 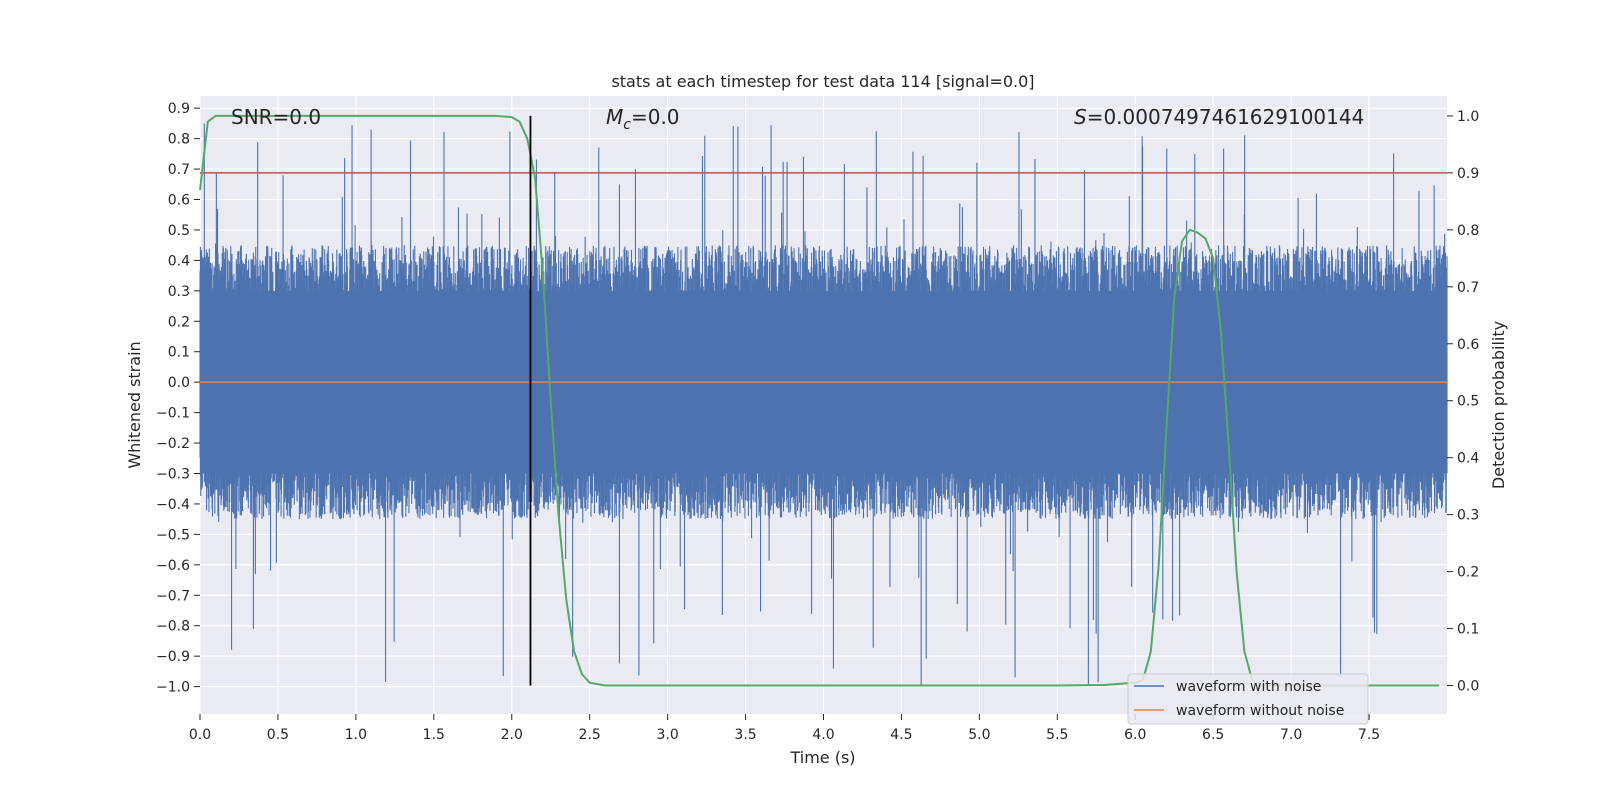 What do you see at coordinates (356, 735) in the screenshot?
I see `x-tick-label: 1.0` at bounding box center [356, 735].